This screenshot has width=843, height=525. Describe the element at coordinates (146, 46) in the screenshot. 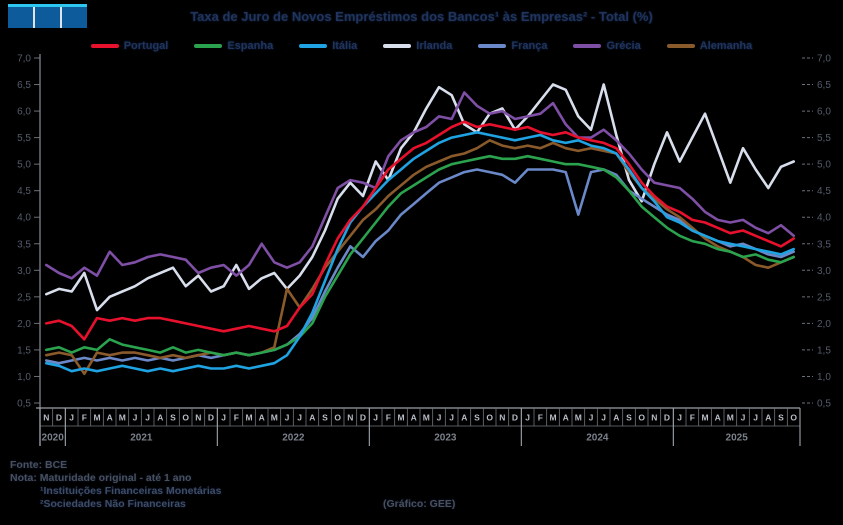

I see `legend-label: Portugal` at that location.